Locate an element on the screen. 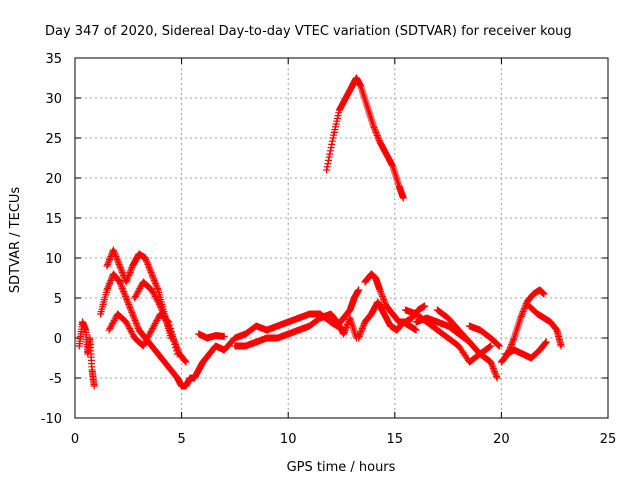 Image resolution: width=640 pixels, height=480 pixels. x-tick-label: 20 is located at coordinates (501, 439).